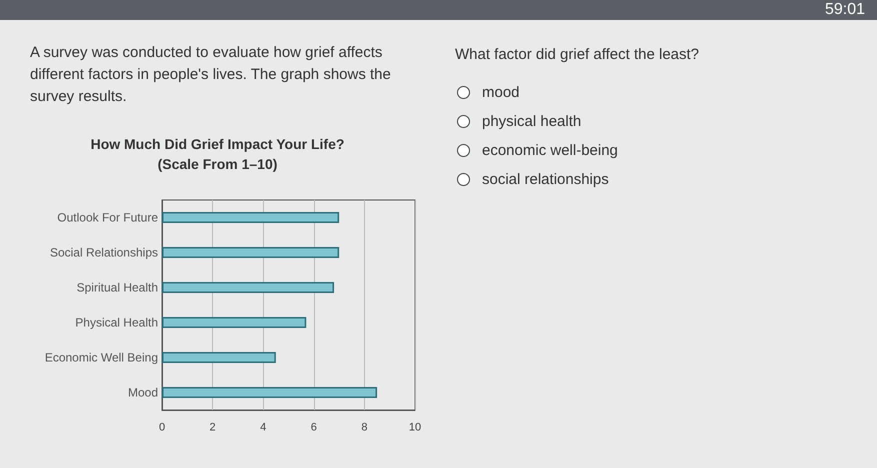  What do you see at coordinates (501, 92) in the screenshot?
I see `text: mood` at bounding box center [501, 92].